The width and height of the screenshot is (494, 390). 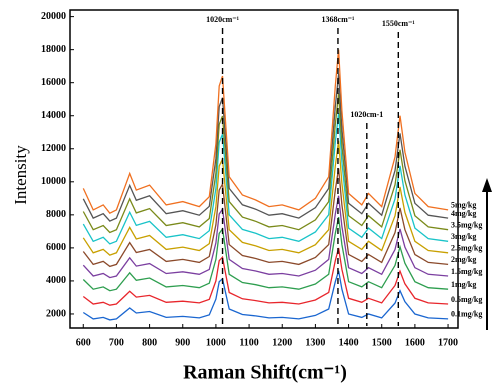 What do you see at coordinates (466, 225) in the screenshot?
I see `legend-label: 3.5mg/kg` at bounding box center [466, 225].